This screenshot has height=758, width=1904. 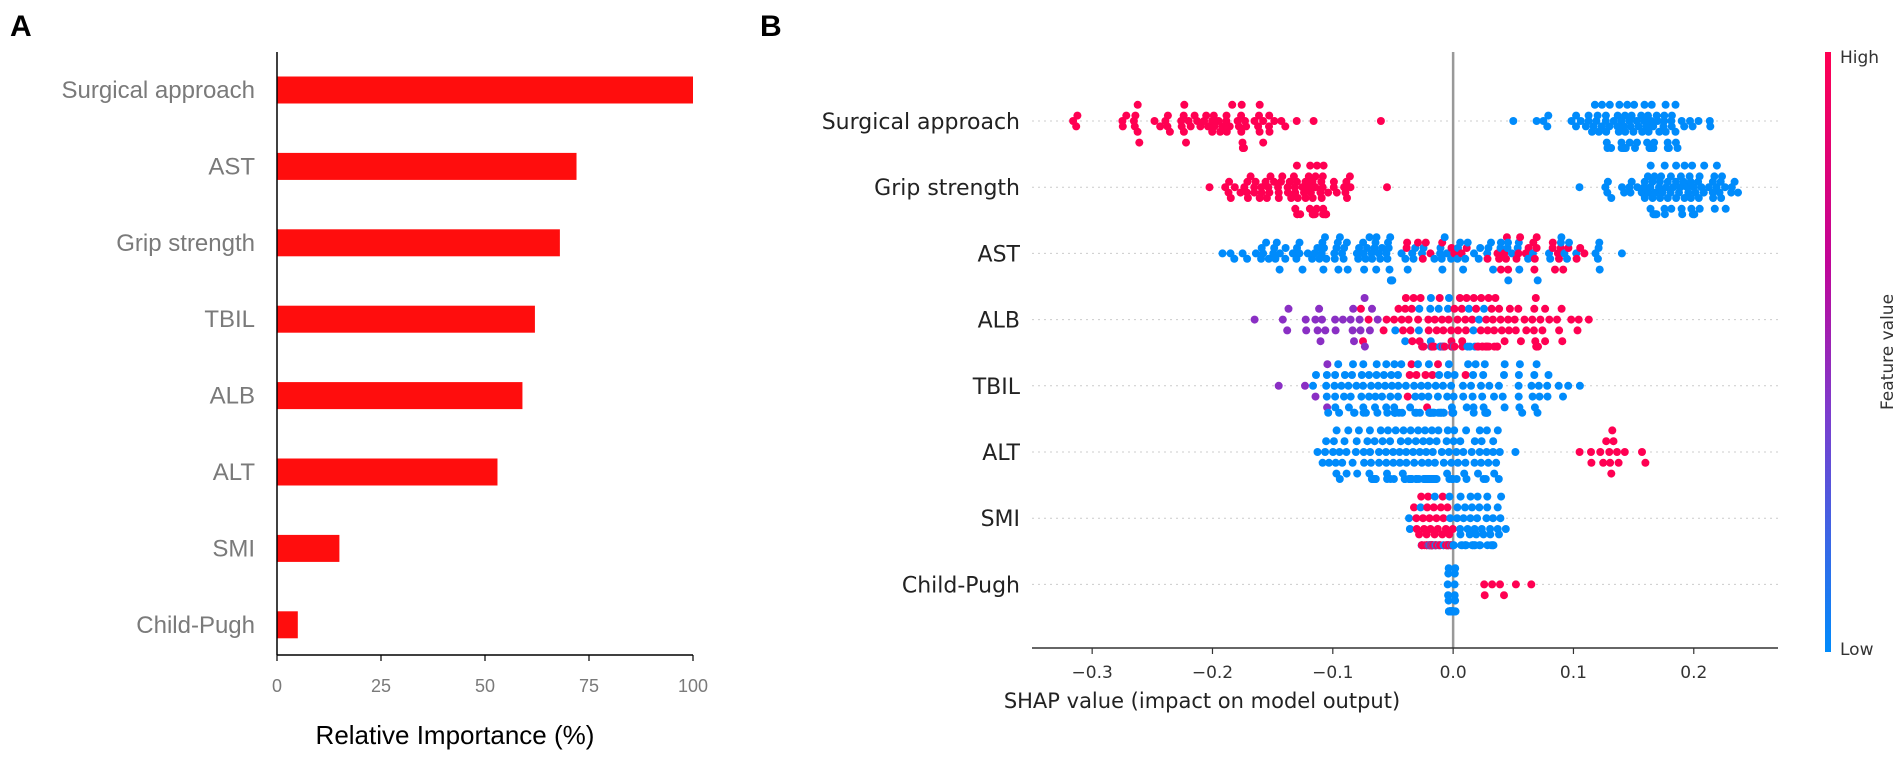 What do you see at coordinates (1405, 650) in the screenshot?
I see `b-axes` at bounding box center [1405, 650].